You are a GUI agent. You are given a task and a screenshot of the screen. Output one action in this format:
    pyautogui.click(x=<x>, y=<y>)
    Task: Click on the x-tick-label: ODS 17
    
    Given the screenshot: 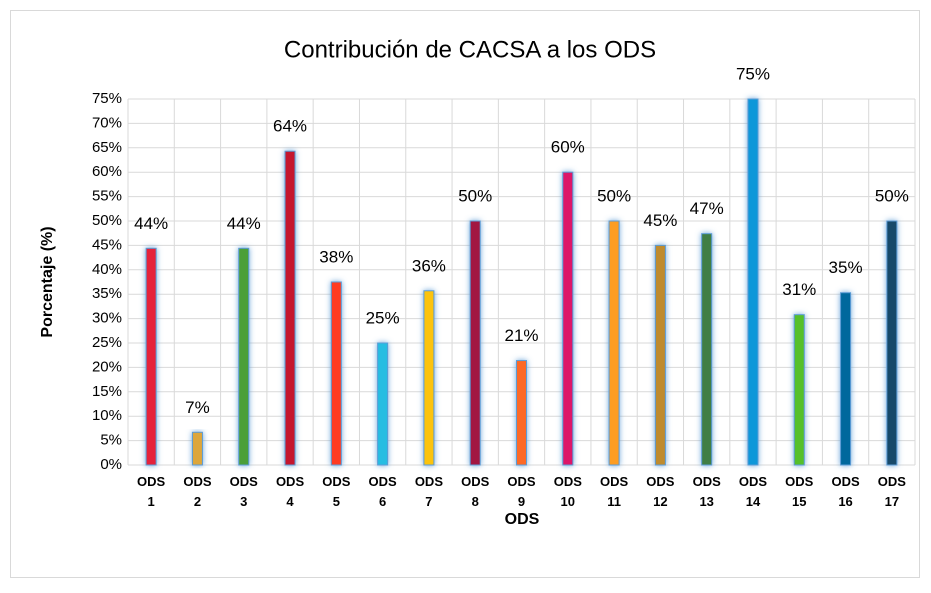 What is the action you would take?
    pyautogui.click(x=892, y=491)
    